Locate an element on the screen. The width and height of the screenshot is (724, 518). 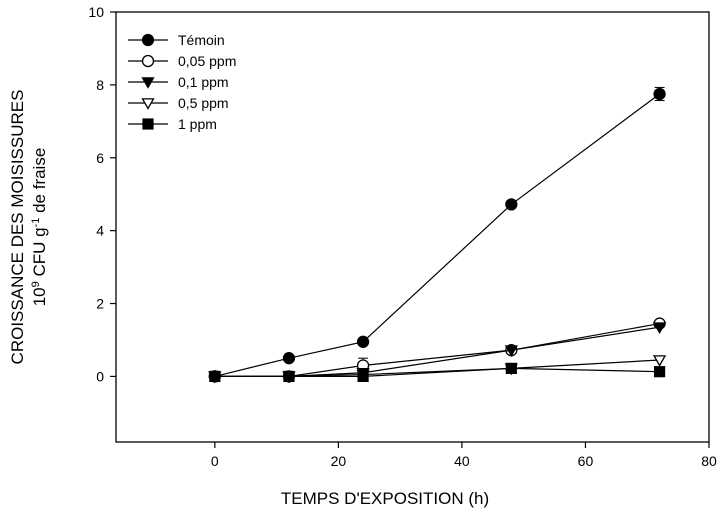
legend-item-4: 1 ppm is located at coordinates (172, 124).